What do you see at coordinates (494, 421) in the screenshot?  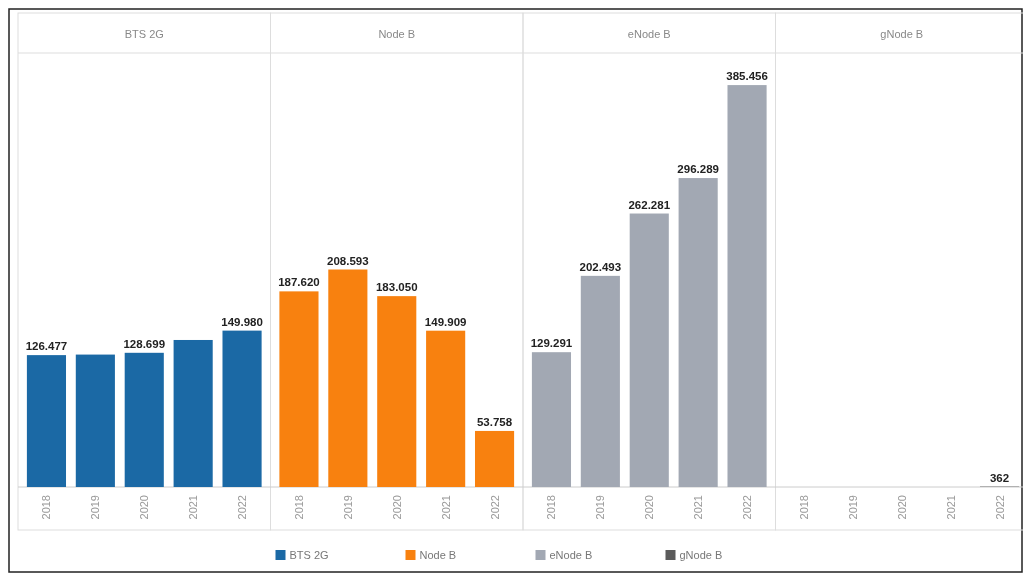 I see `data-label: 53.758` at bounding box center [494, 421].